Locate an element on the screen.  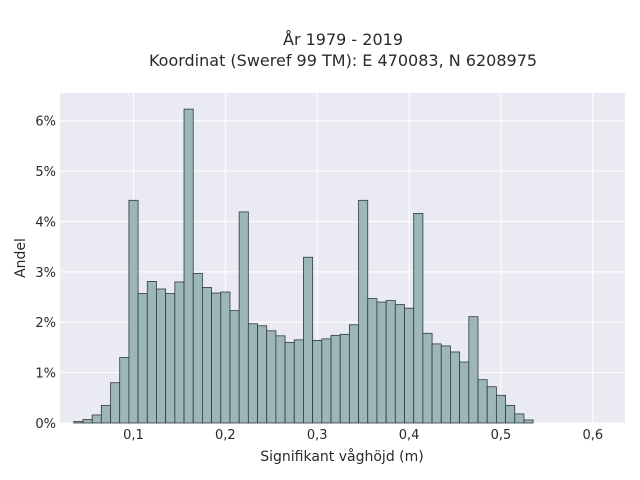
x-tick-label: 0,1 is located at coordinates (133, 435).